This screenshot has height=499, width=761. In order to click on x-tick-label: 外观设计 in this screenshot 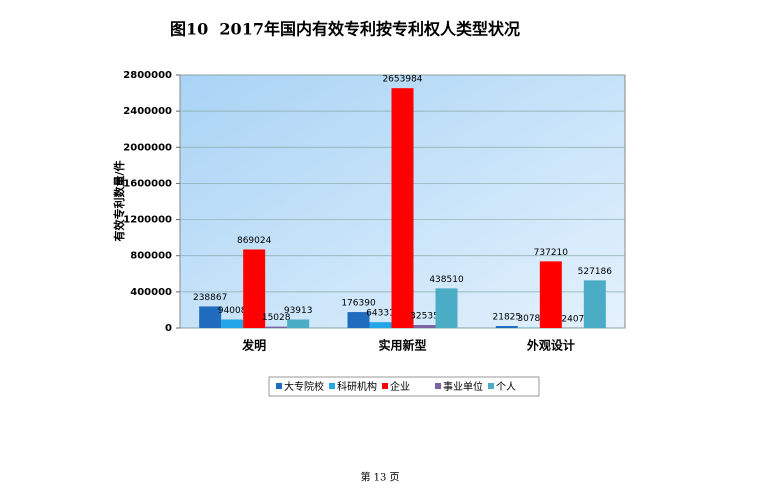, I will do `click(551, 345)`.